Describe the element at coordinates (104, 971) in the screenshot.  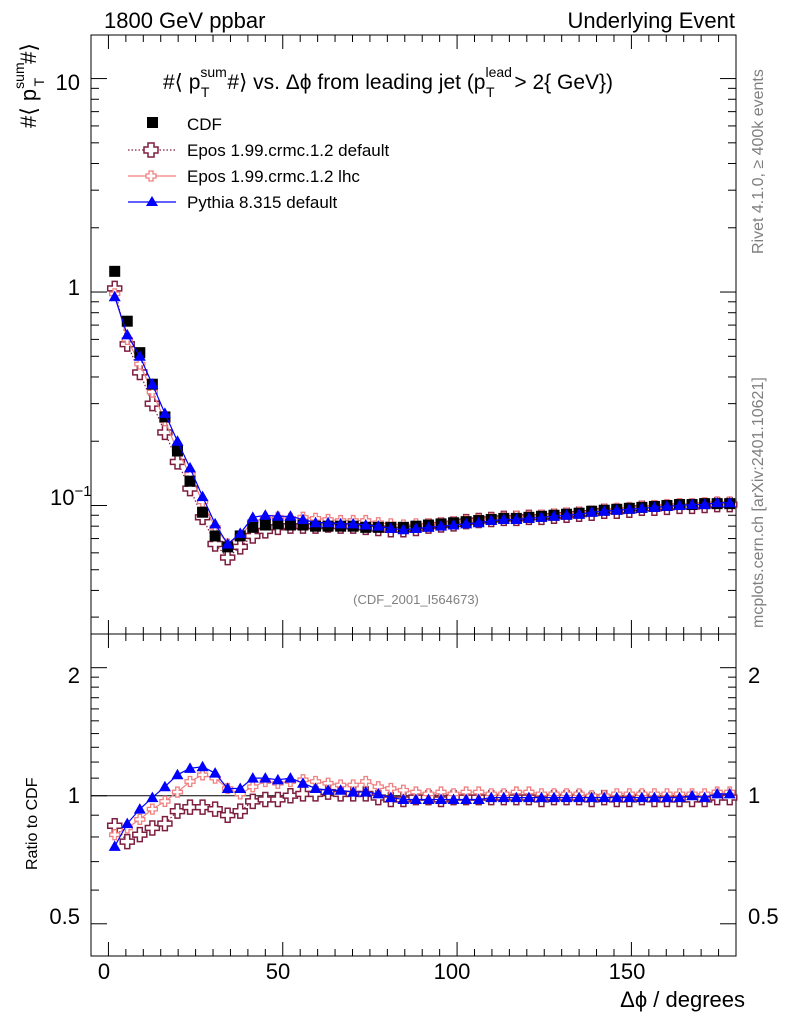
I see `x-tick-label-0: 0` at that location.